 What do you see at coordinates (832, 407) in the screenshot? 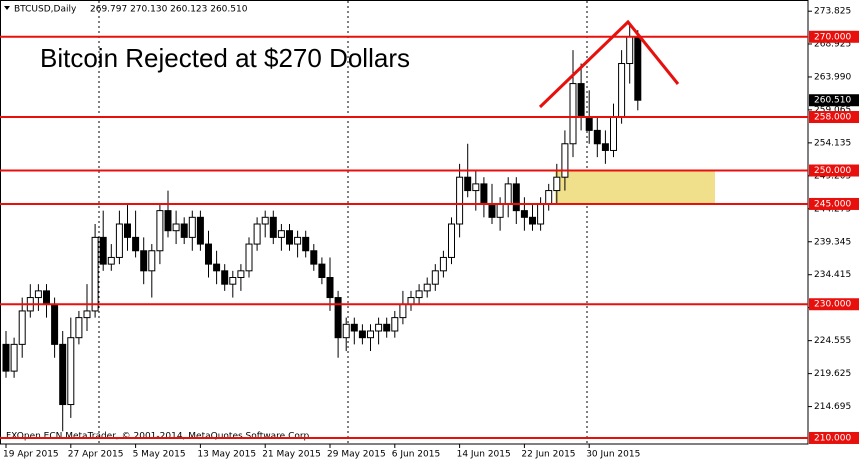
I see `y-tick-label: 214.695` at bounding box center [832, 407].